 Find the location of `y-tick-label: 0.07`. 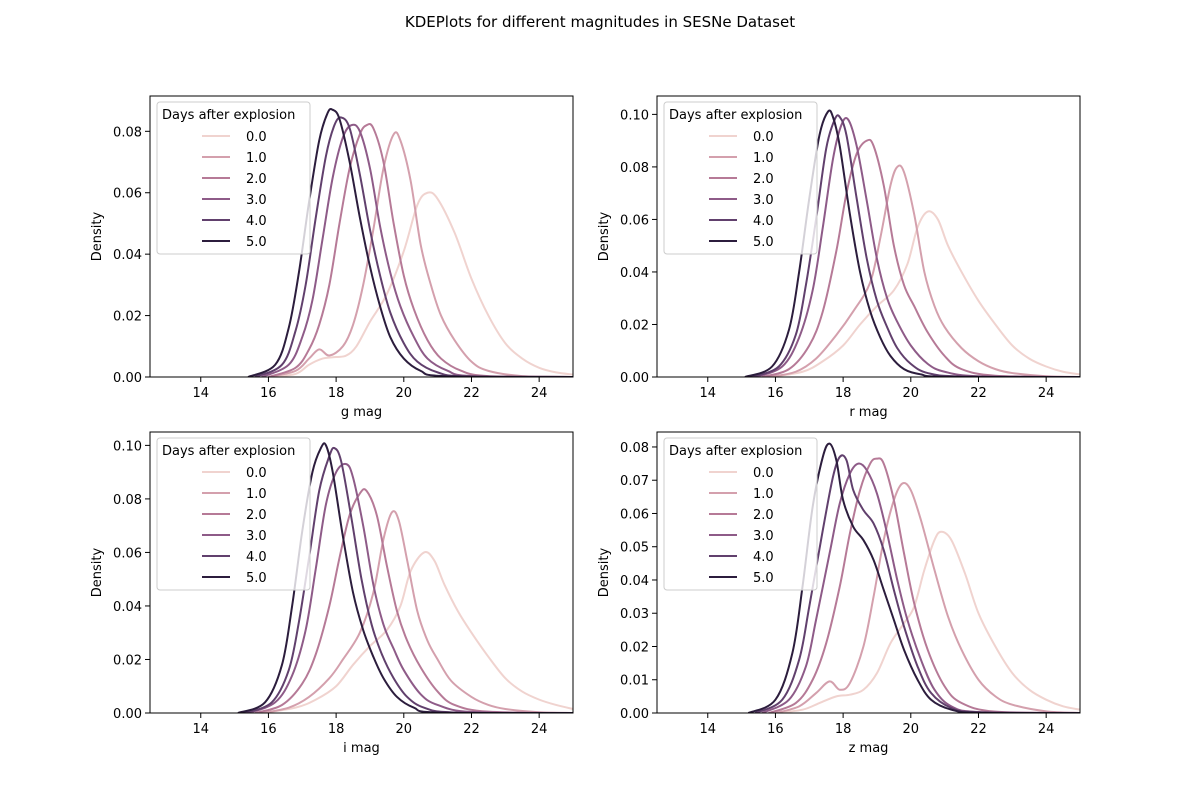

y-tick-label: 0.07 is located at coordinates (634, 481).